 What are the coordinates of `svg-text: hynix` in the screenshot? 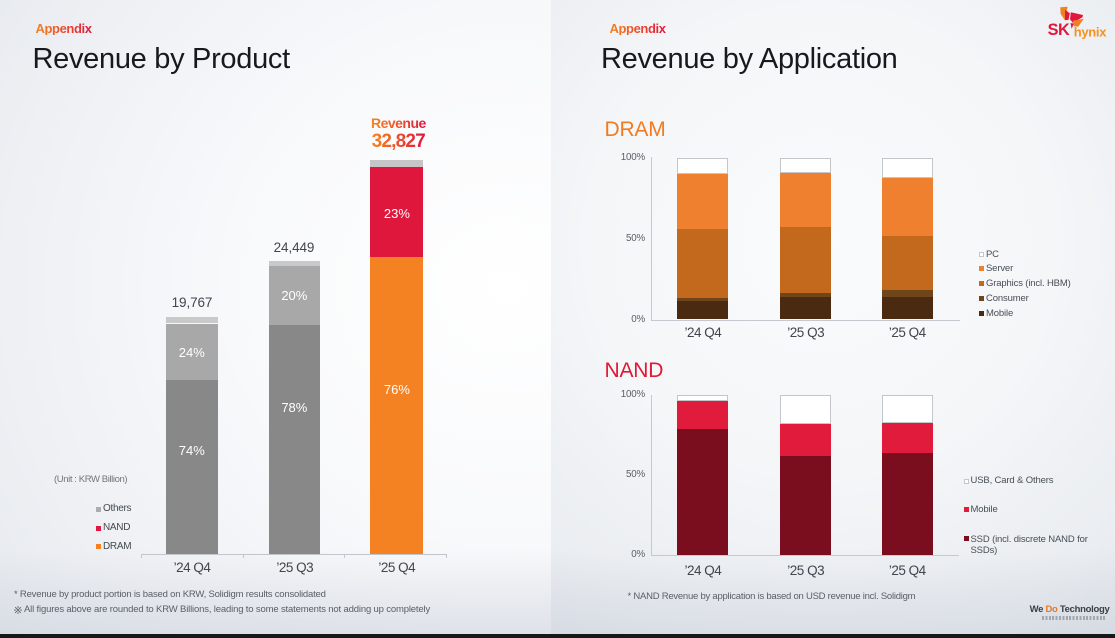 It's located at (1091, 31).